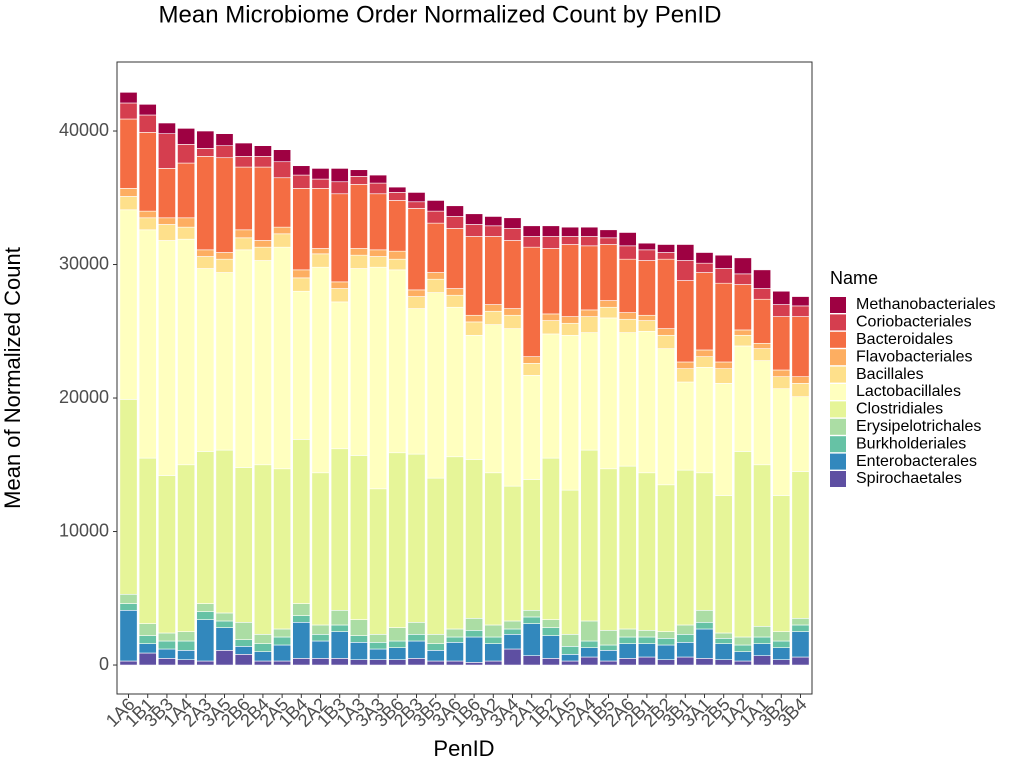 The height and width of the screenshot is (773, 1024). Describe the element at coordinates (84, 263) in the screenshot. I see `y-tick-label: 30000` at that location.